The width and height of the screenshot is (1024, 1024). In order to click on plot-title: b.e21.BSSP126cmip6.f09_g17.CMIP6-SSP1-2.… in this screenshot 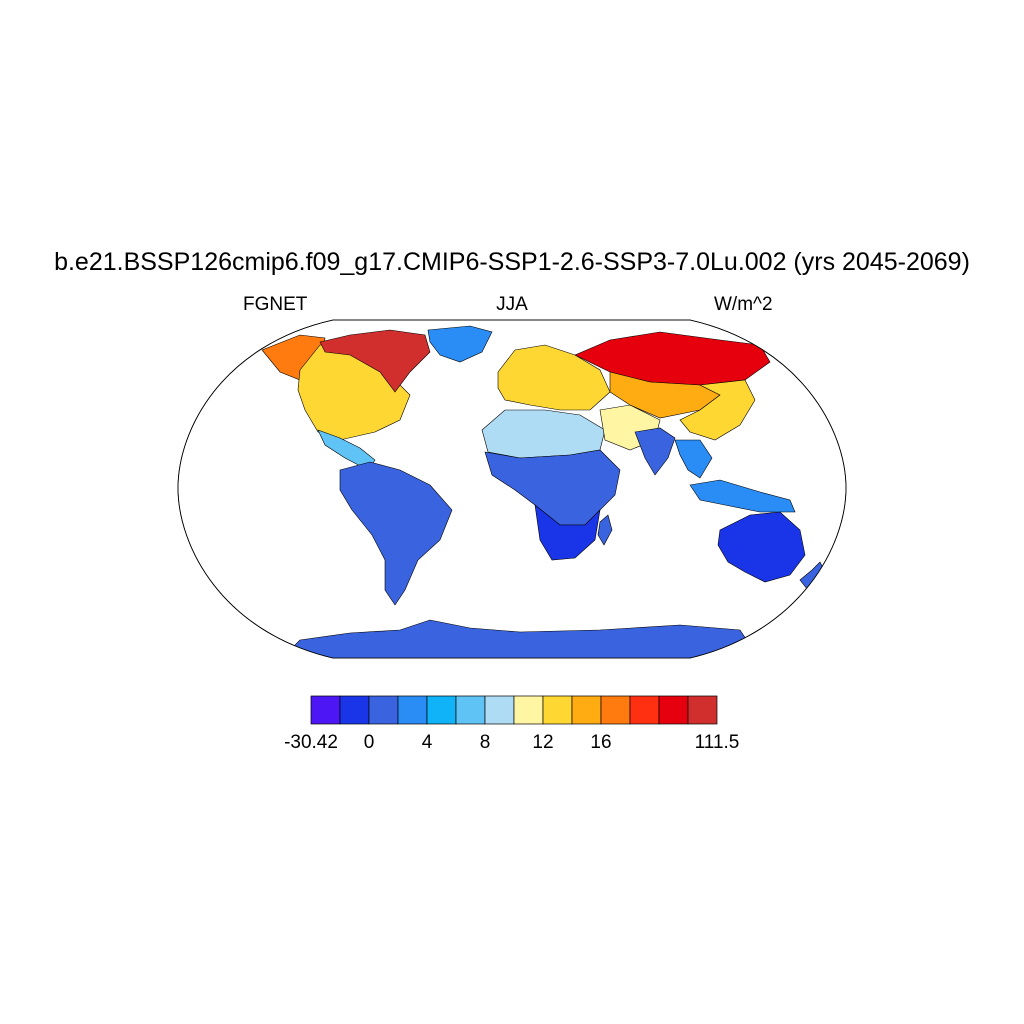, I will do `click(512, 262)`.